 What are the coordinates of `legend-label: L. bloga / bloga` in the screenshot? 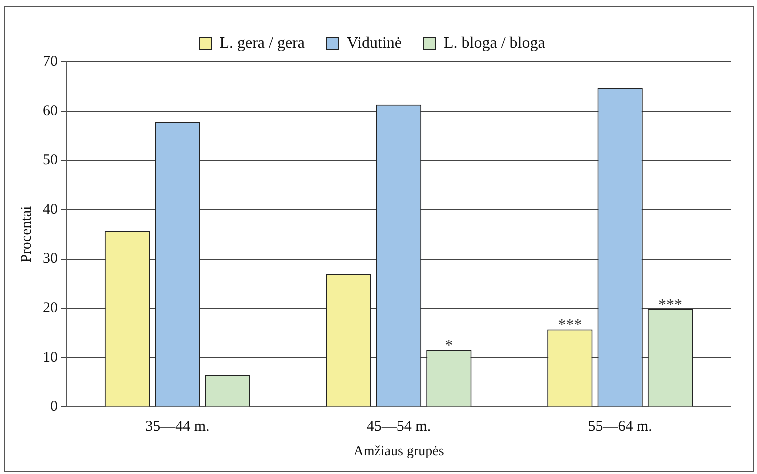 It's located at (495, 43).